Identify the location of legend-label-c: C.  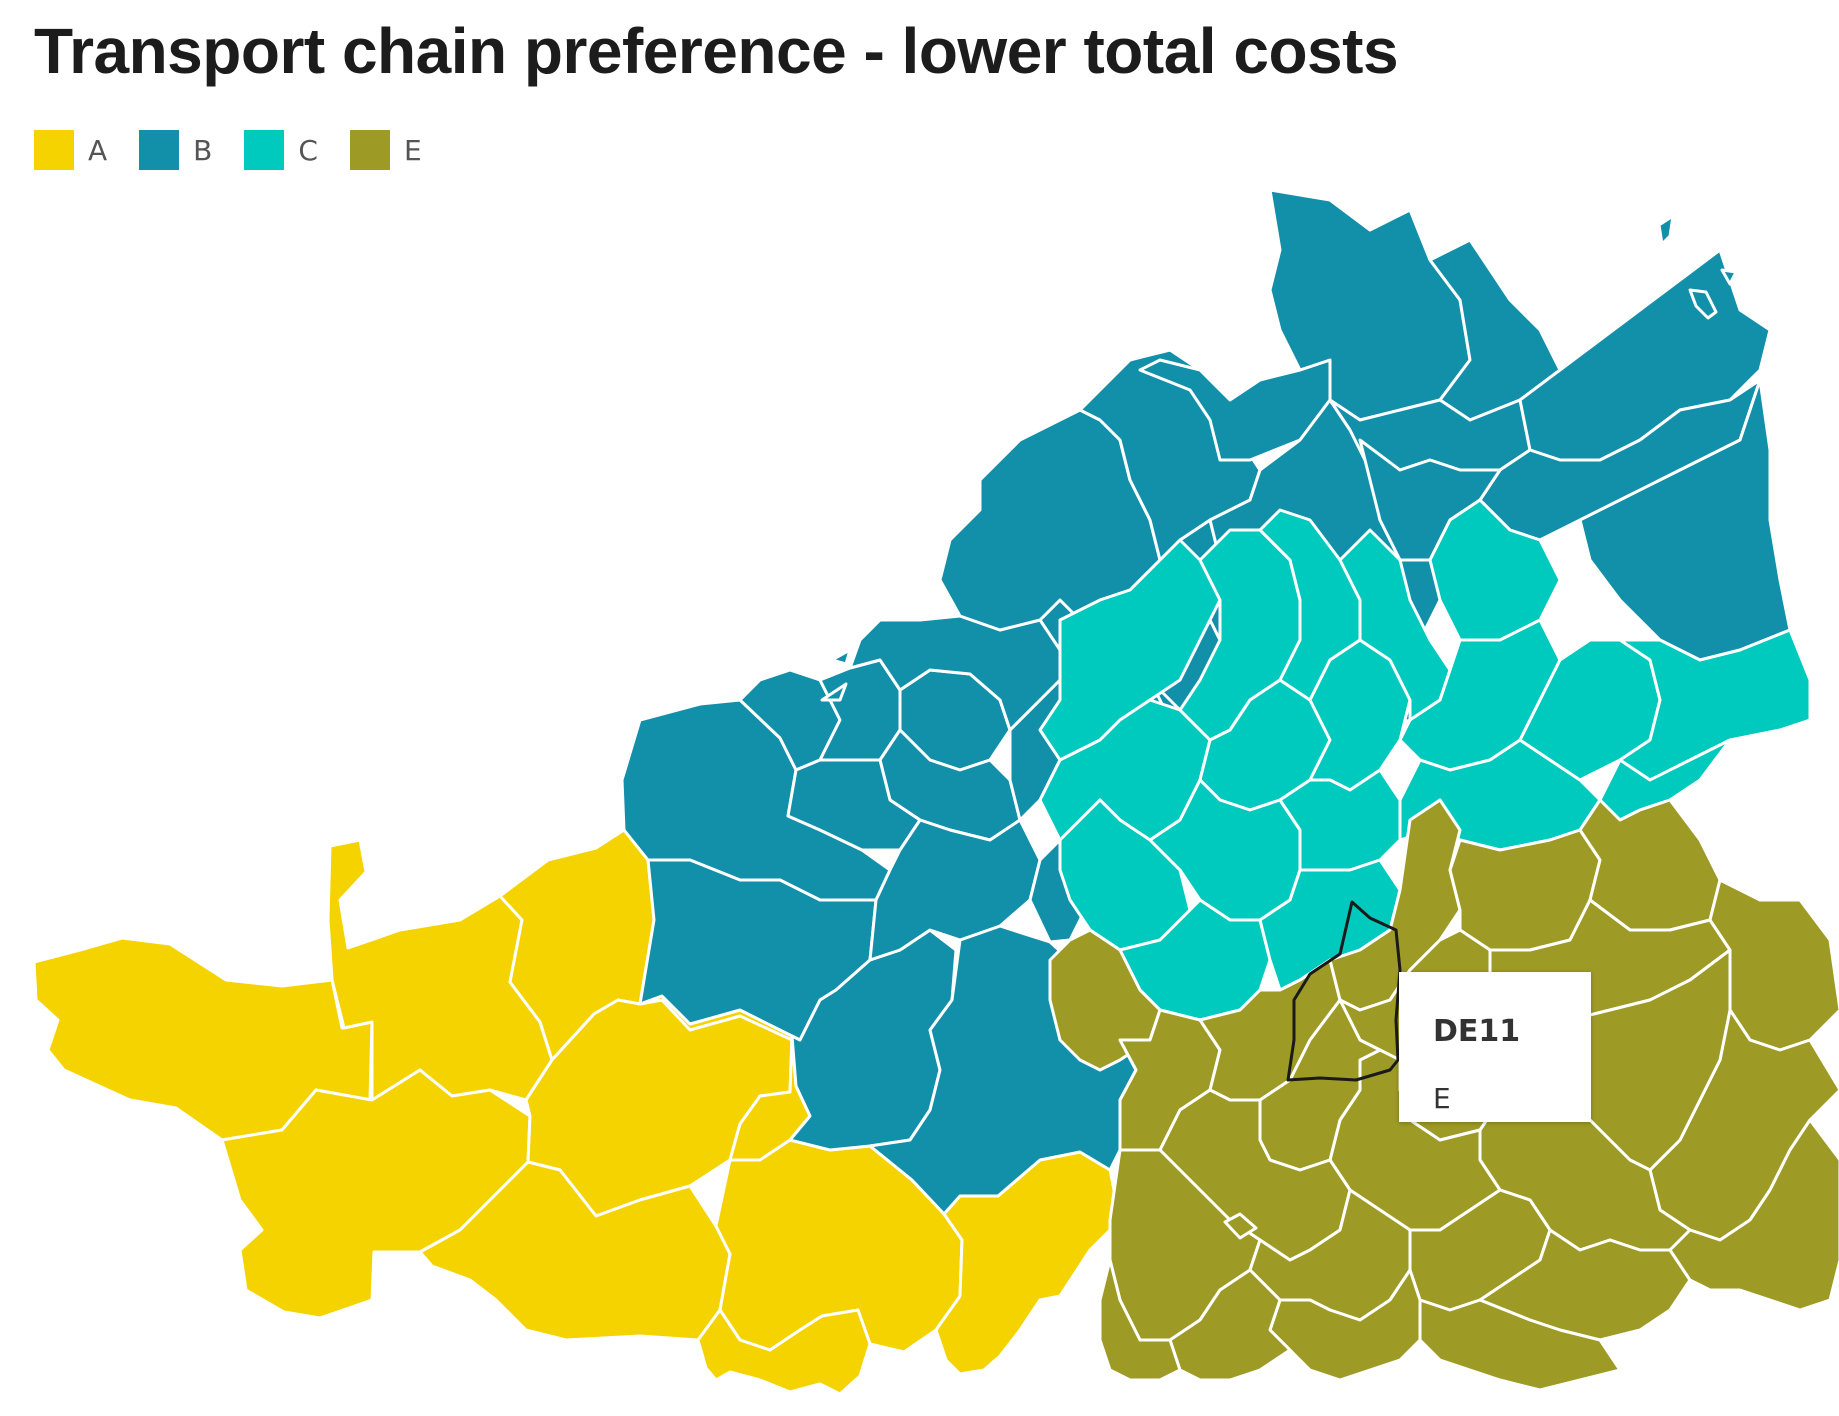
(308, 150).